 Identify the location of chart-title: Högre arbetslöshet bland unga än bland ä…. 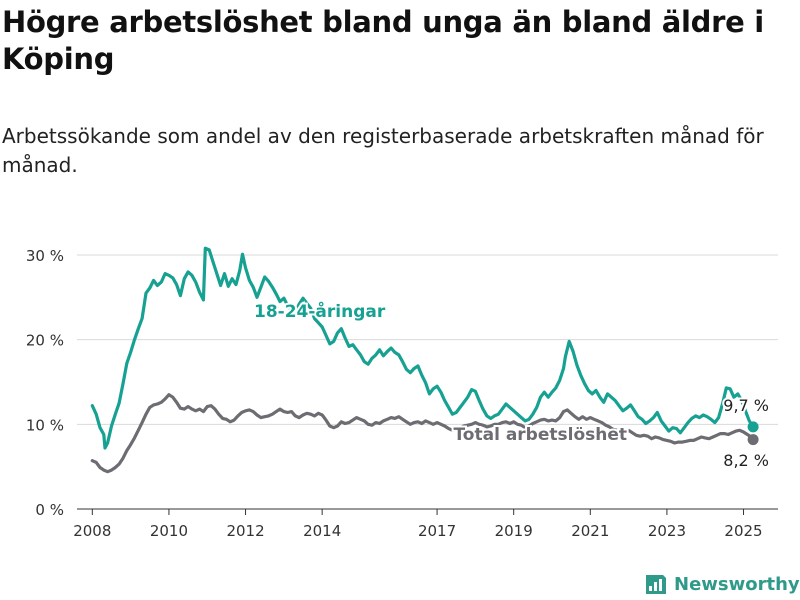
(383, 40).